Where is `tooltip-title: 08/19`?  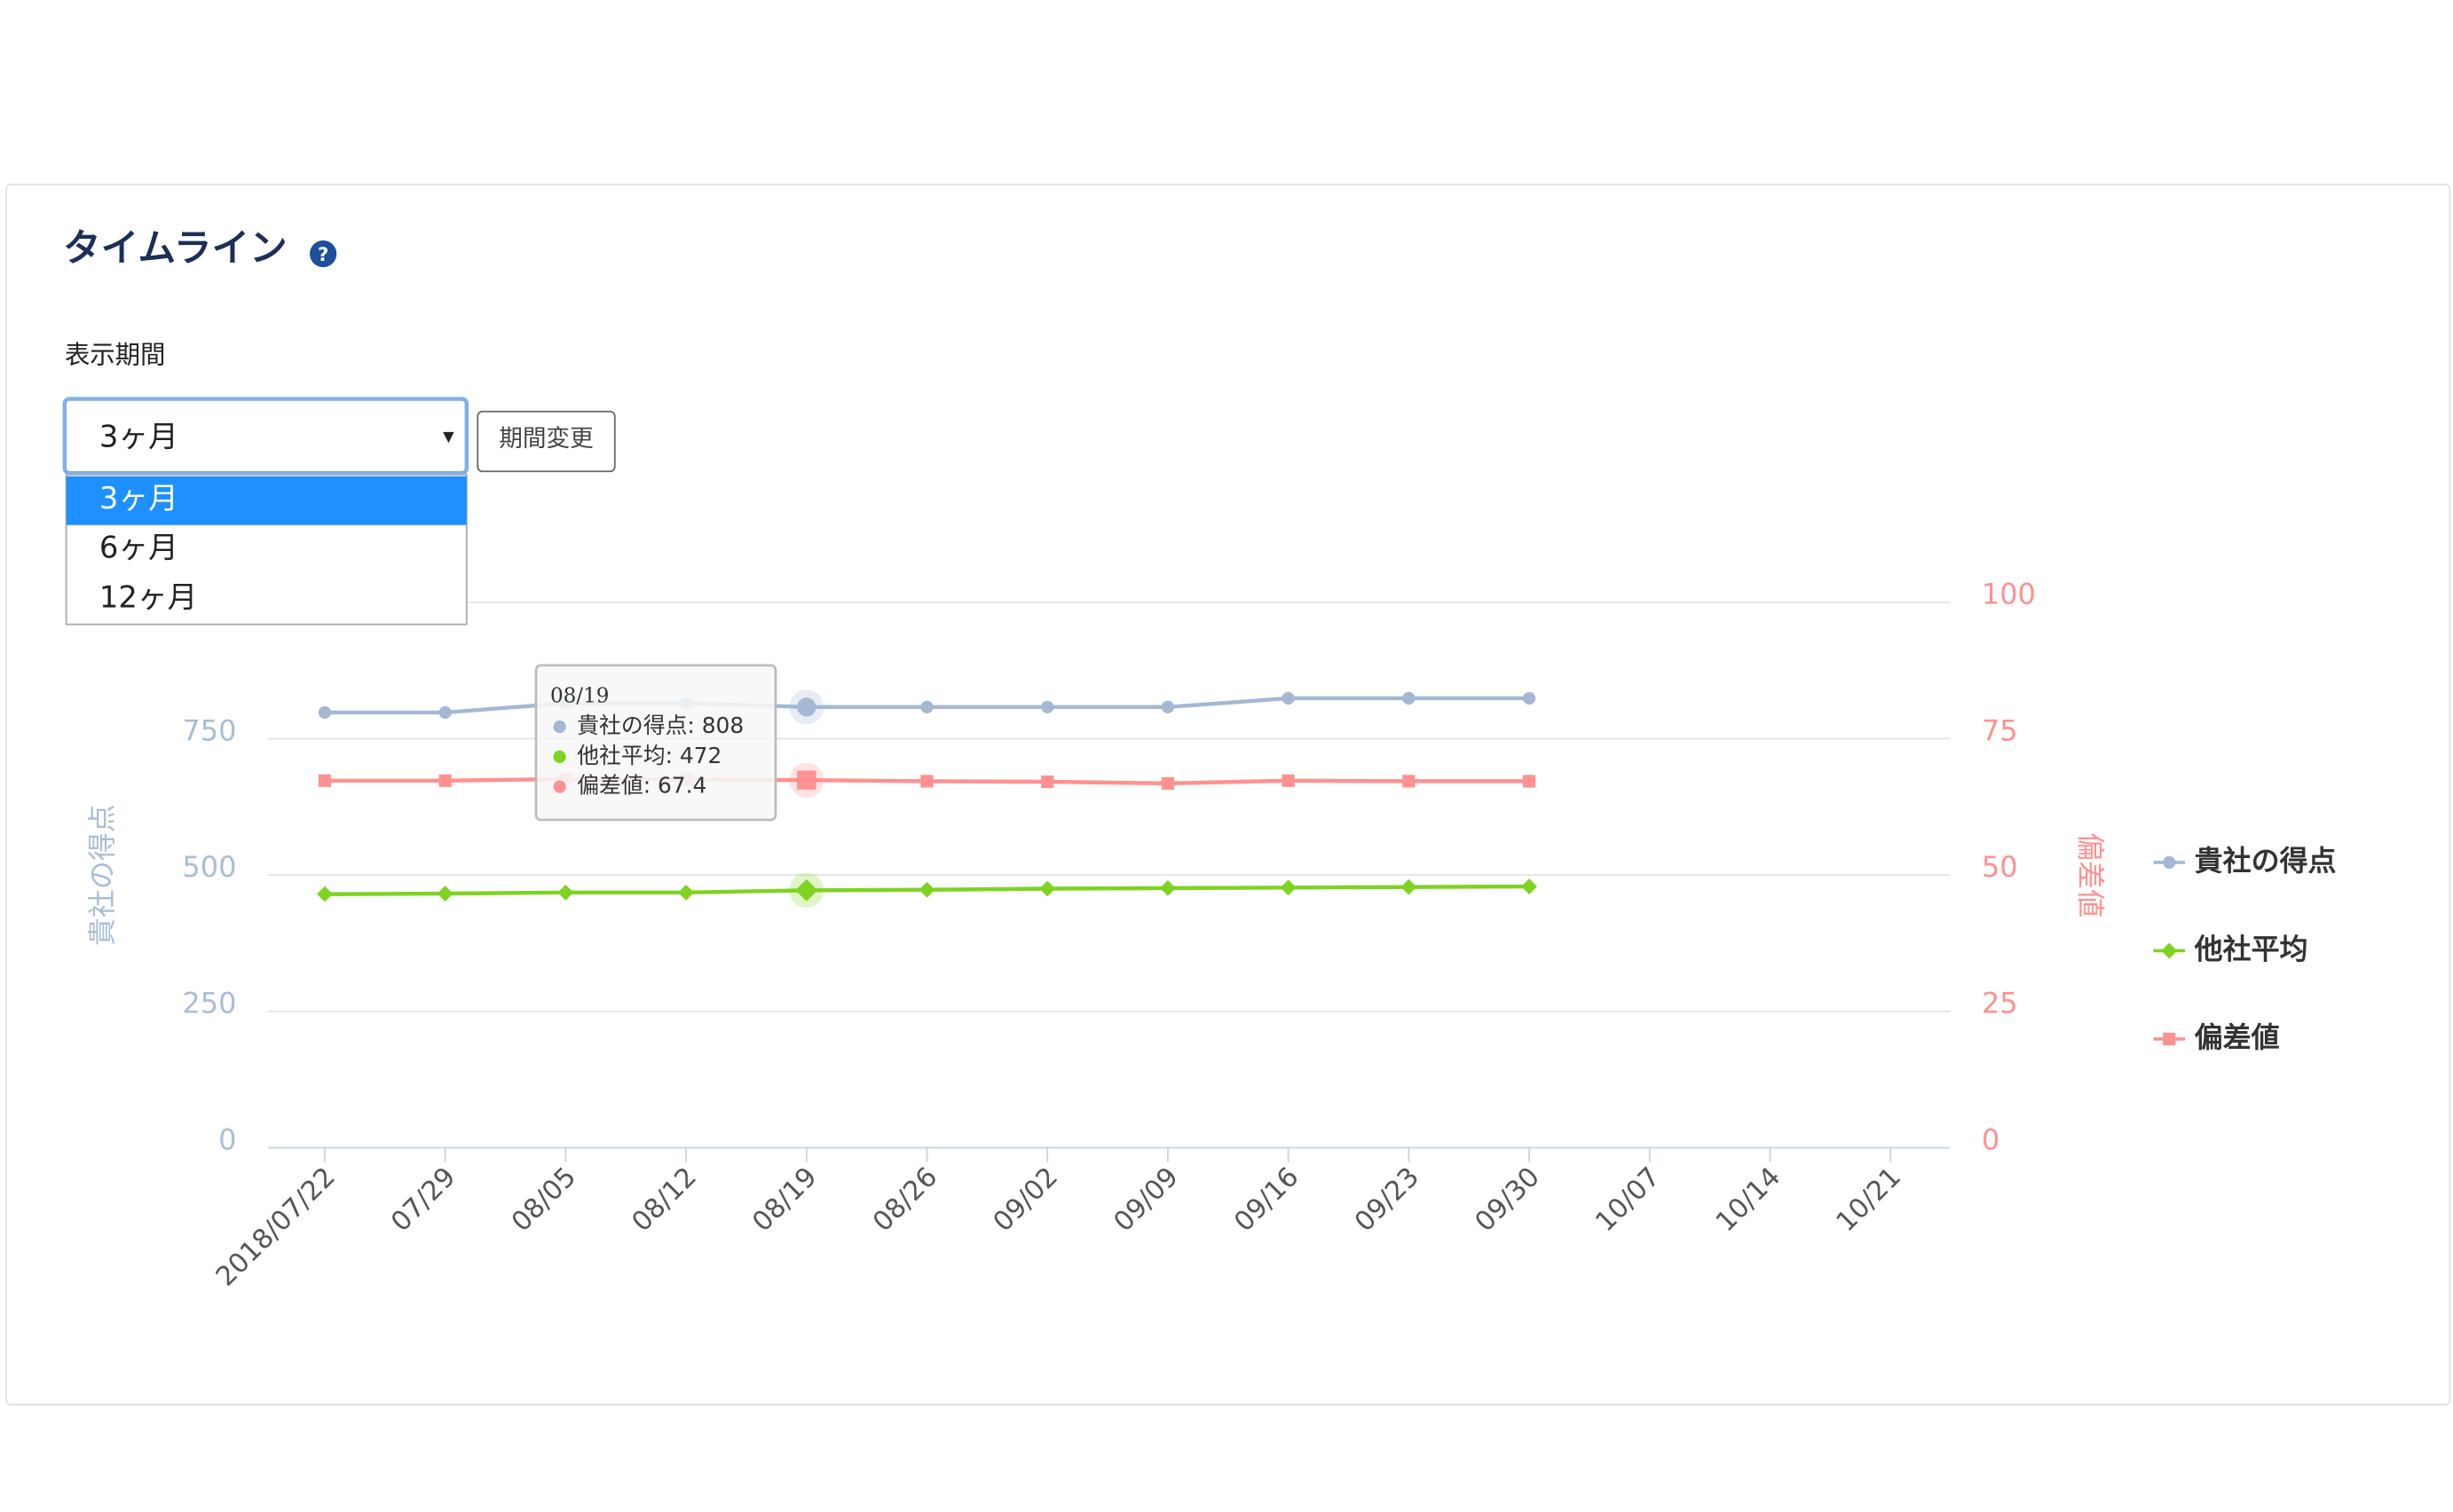
tooltip-title: 08/19 is located at coordinates (580, 696).